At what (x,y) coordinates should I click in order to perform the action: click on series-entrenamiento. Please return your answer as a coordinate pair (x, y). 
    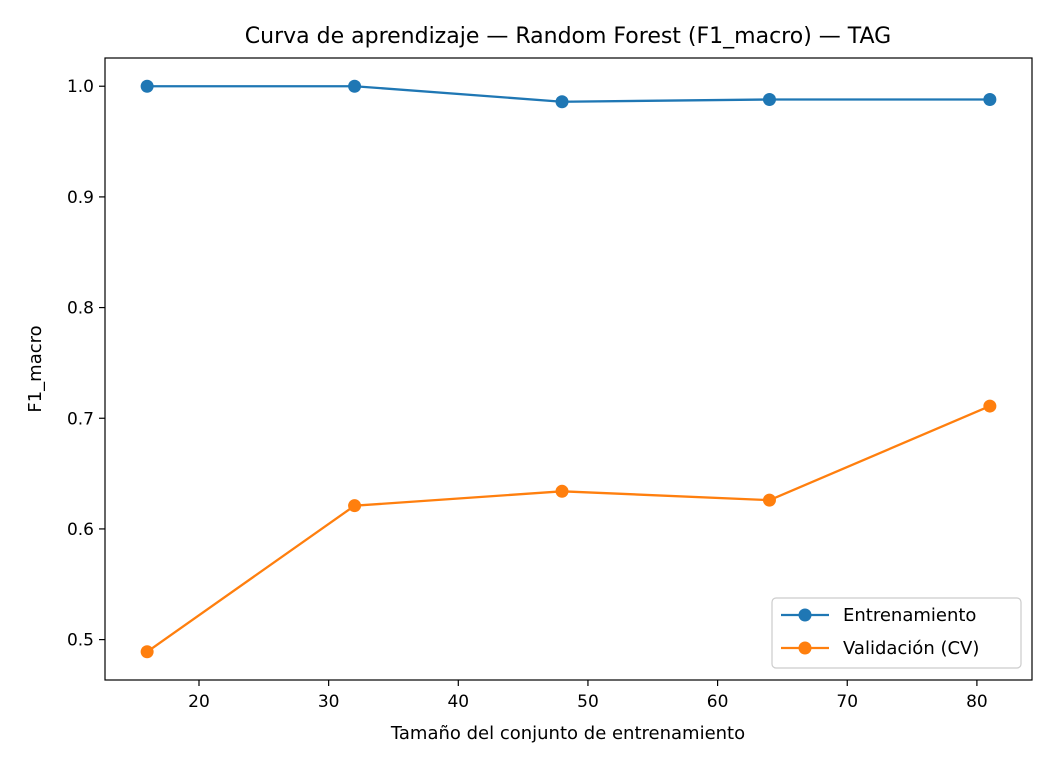
    Looking at the image, I should click on (568, 94).